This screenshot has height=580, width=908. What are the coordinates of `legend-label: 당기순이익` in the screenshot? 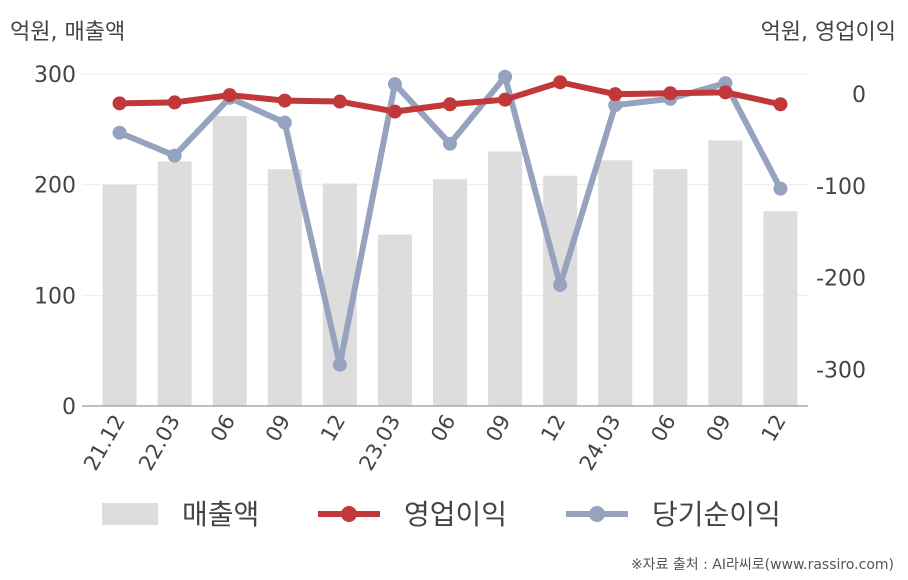 It's located at (716, 514).